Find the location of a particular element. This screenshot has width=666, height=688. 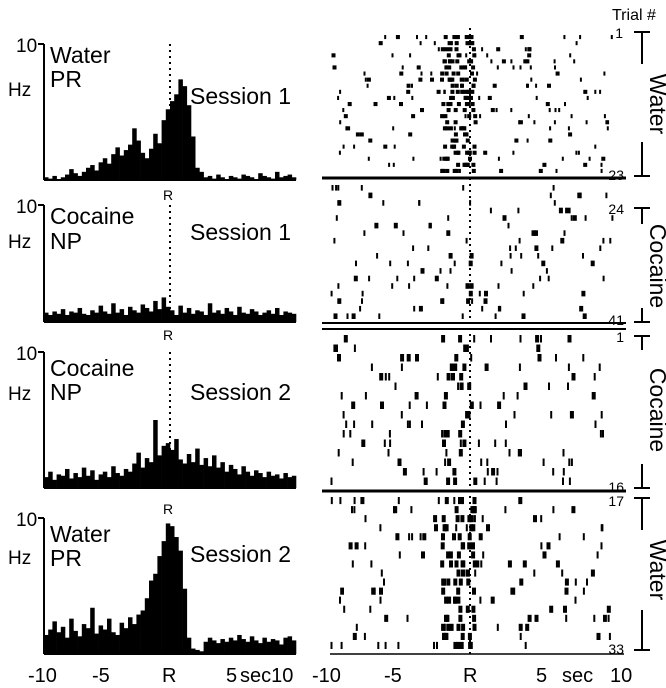

drug-label: Water is located at coordinates (80, 534).